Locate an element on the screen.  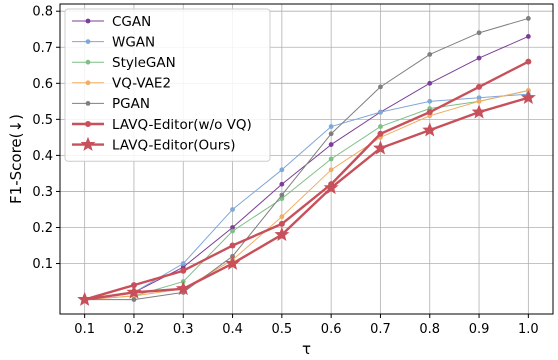
x-tick-label: 1.0 is located at coordinates (528, 329).